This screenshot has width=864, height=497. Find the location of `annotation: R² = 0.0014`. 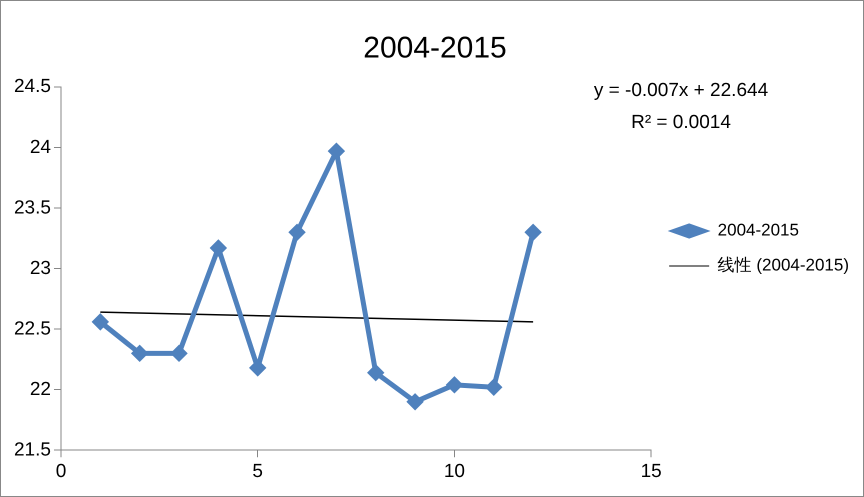

annotation: R² = 0.0014 is located at coordinates (681, 123).